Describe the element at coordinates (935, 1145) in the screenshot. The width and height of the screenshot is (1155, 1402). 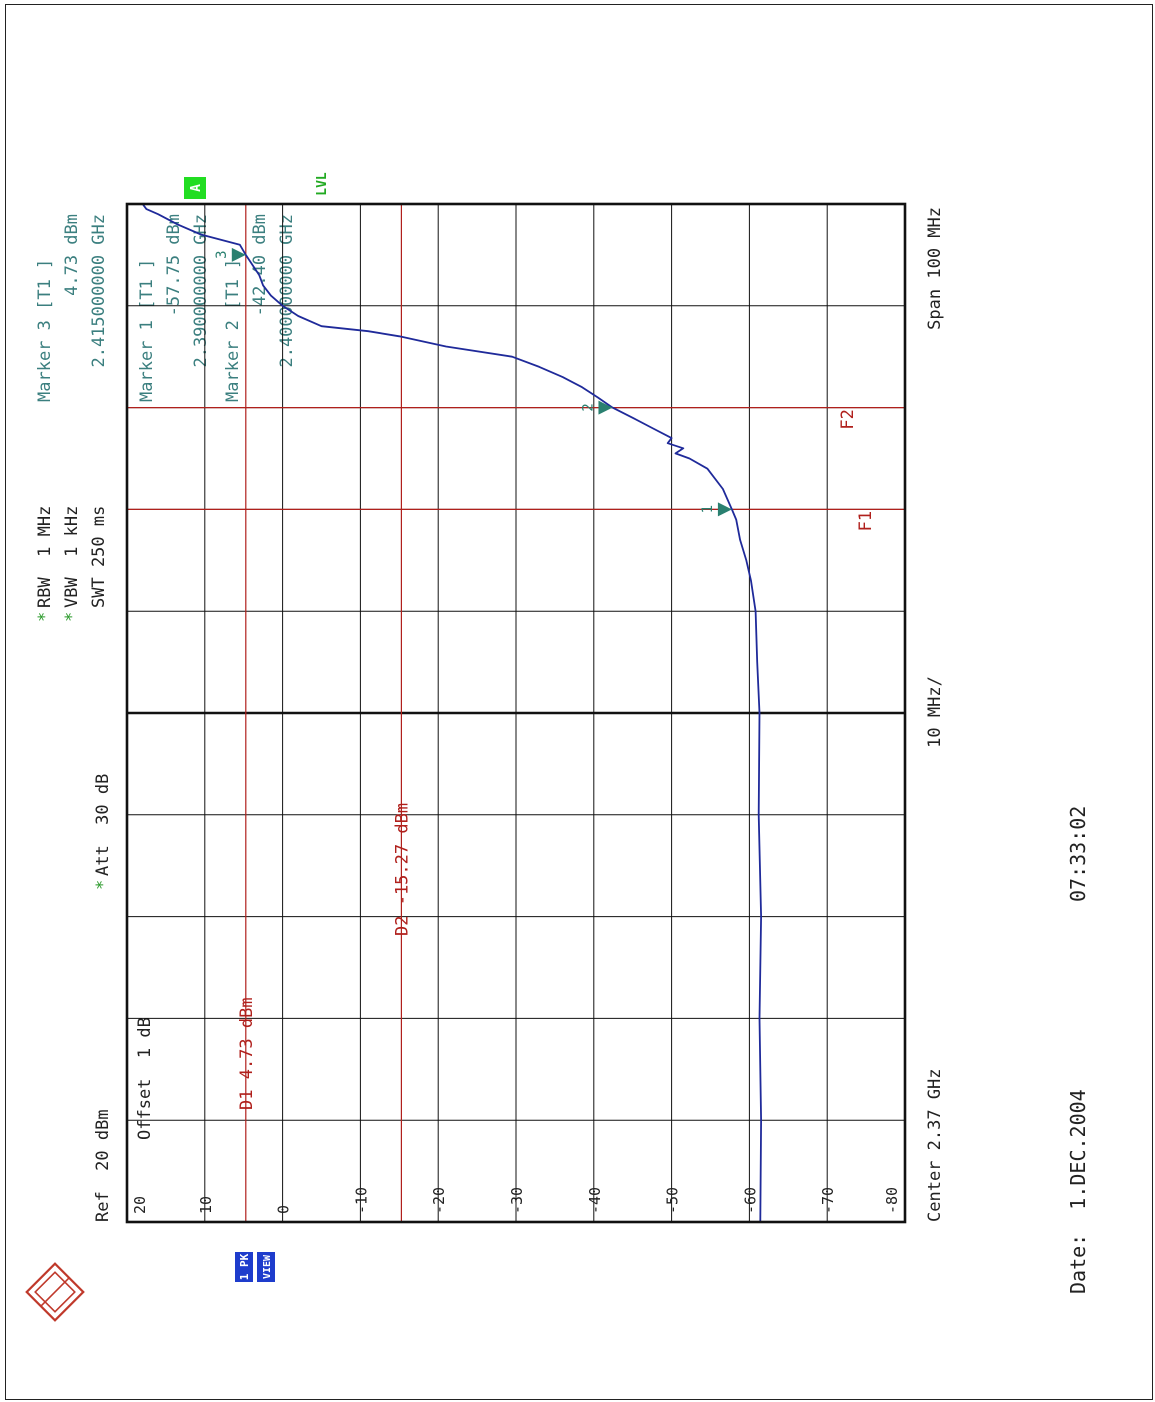
I see `center-frequency: Center 2.37 GHz` at that location.